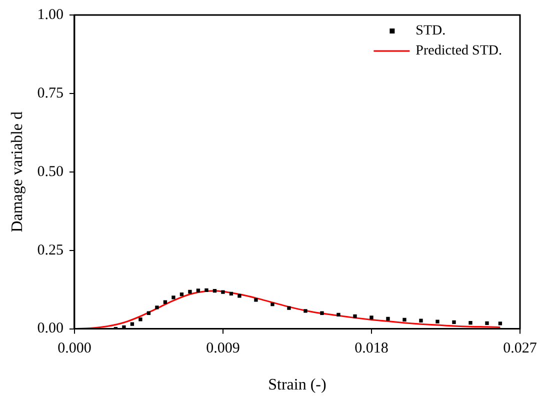  I want to click on x-tick-label: 0.000, so click(75, 348).